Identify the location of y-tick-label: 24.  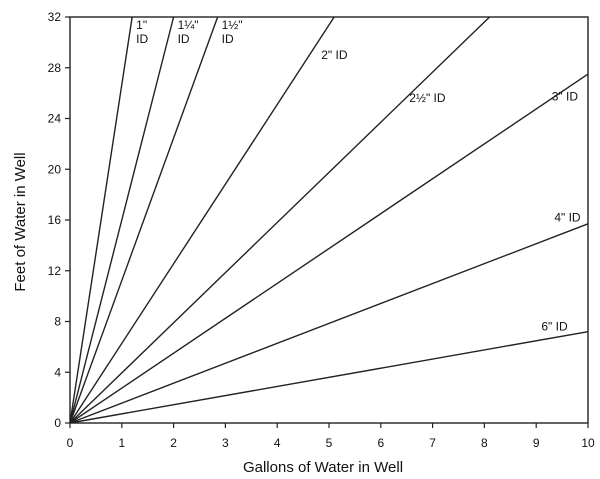
(55, 119).